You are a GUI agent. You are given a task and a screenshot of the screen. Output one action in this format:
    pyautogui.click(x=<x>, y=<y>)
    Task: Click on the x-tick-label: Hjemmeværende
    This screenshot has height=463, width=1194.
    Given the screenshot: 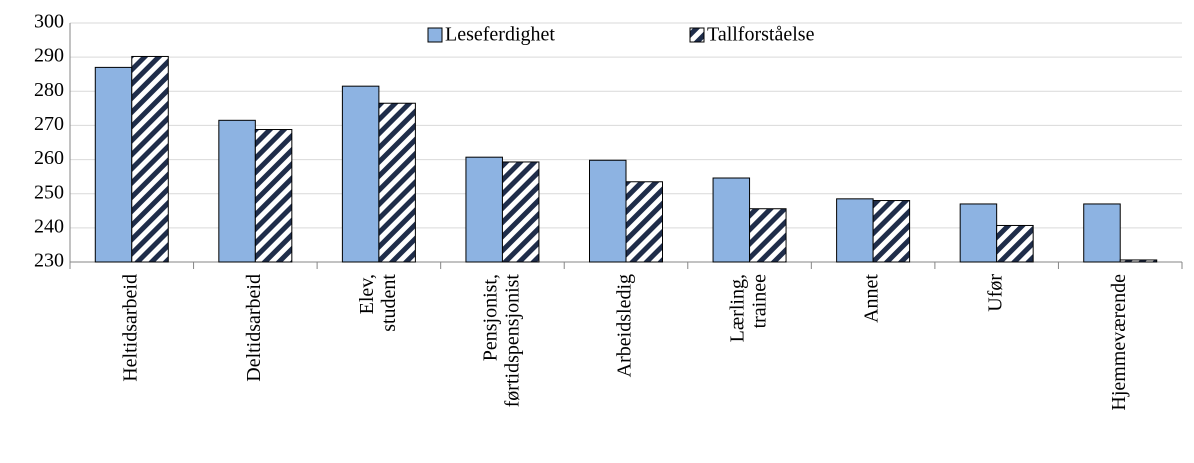 What is the action you would take?
    pyautogui.click(x=1119, y=342)
    